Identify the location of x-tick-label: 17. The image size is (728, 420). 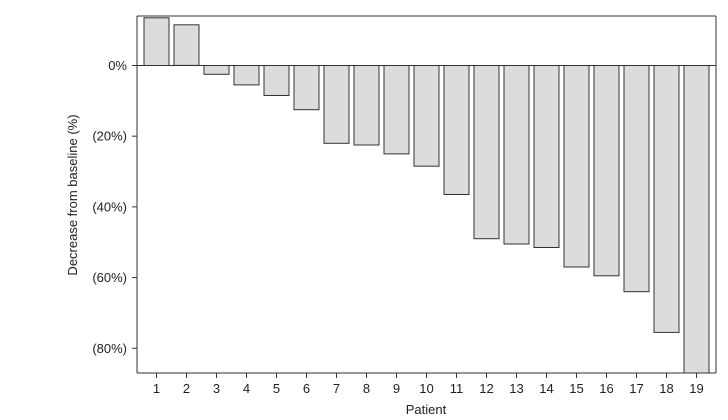
(636, 388).